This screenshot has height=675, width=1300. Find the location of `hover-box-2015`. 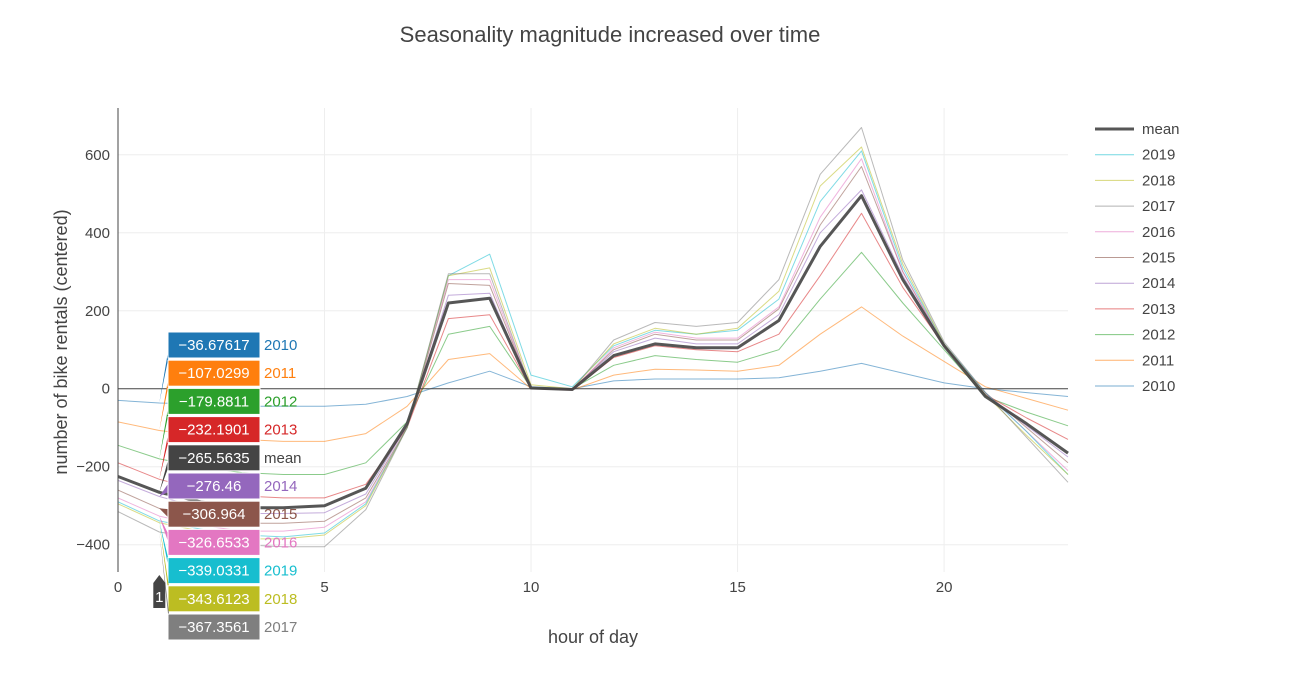

hover-box-2015 is located at coordinates (214, 514).